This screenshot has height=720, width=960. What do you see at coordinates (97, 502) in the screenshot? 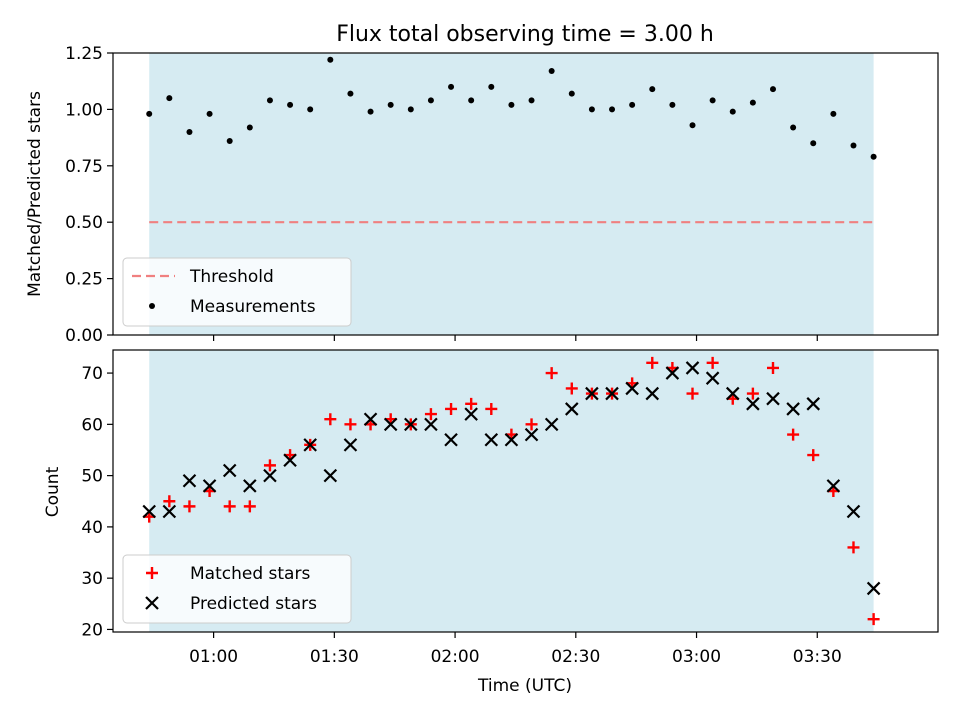
I see `bottom-y-ticks: 20 30 40 50 60 70` at bounding box center [97, 502].